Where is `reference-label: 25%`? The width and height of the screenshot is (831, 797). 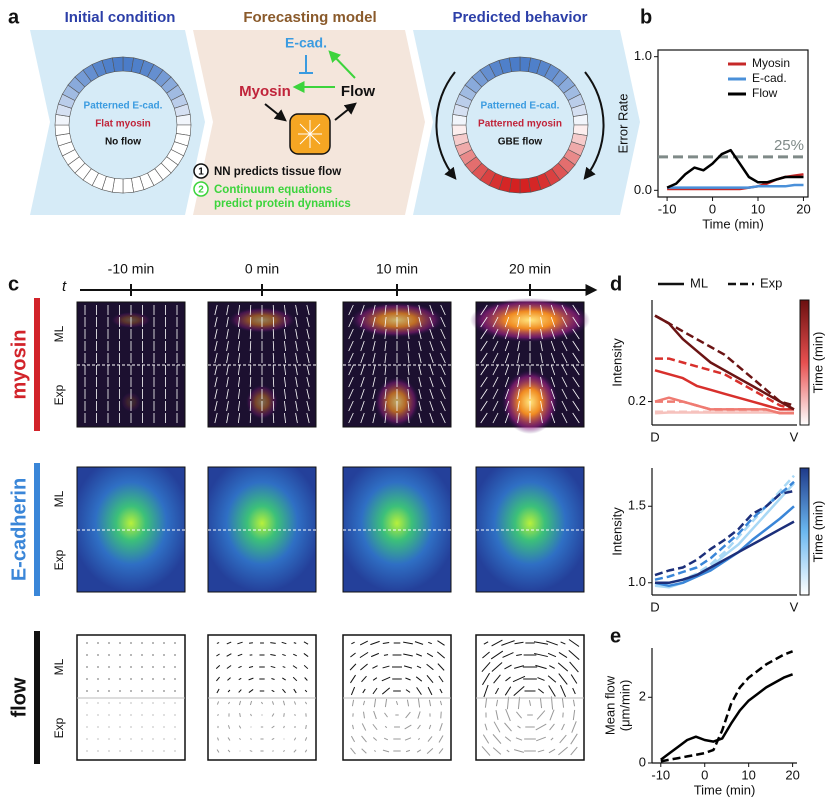 reference-label: 25% is located at coordinates (789, 145).